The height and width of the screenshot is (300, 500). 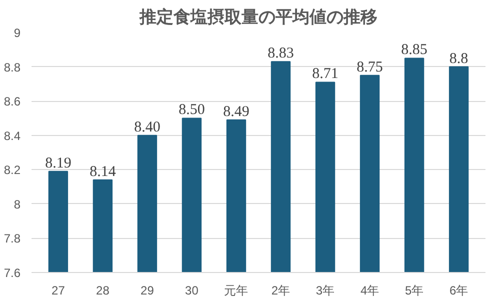 I want to click on data-label: 8.14, so click(x=103, y=172).